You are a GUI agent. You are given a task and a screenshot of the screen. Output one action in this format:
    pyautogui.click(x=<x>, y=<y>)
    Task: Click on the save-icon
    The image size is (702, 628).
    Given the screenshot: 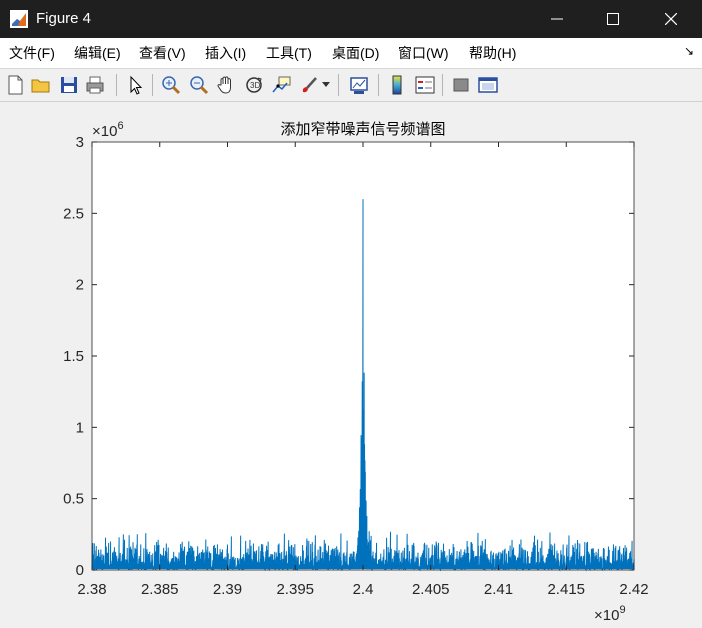 What is the action you would take?
    pyautogui.click(x=69, y=85)
    